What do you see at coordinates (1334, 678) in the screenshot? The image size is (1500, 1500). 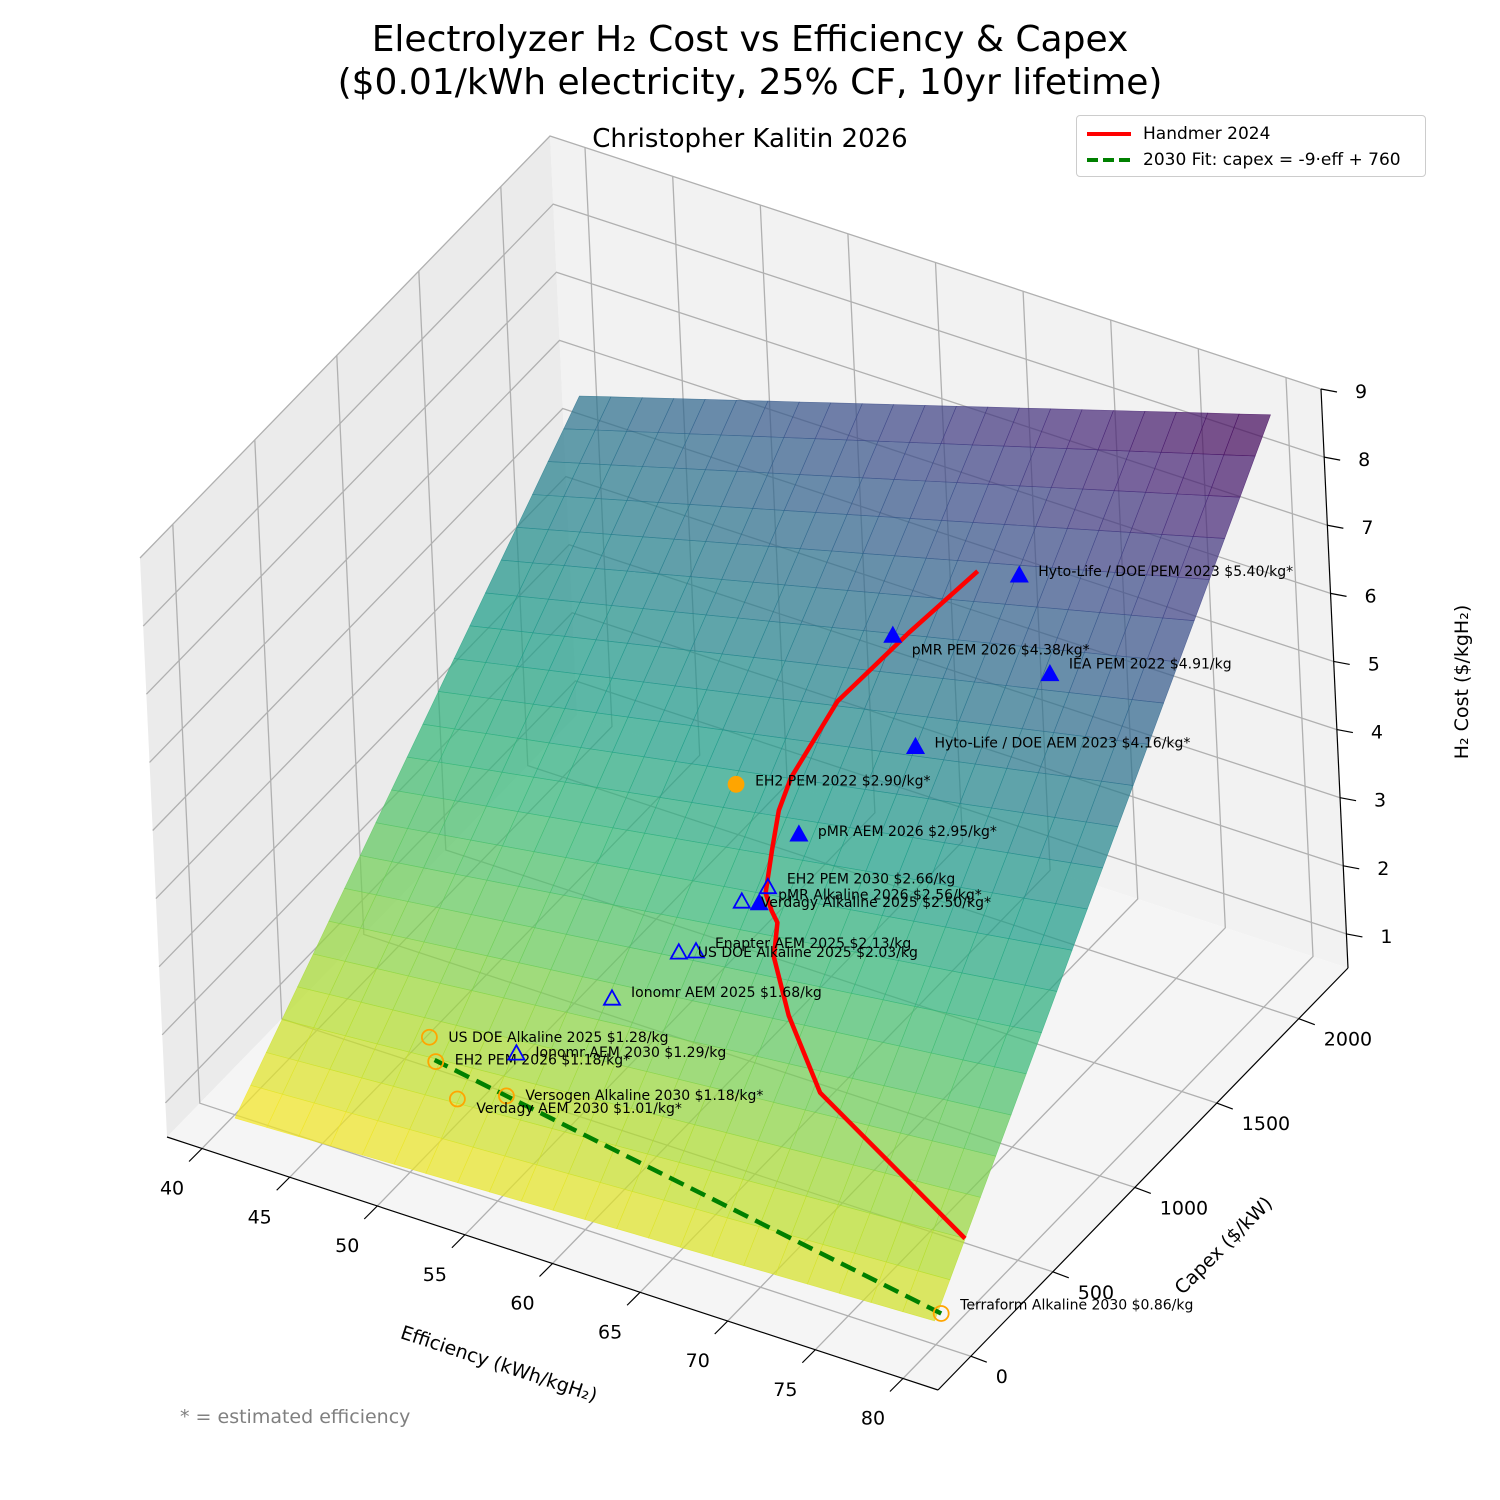 I see `z-axis-line` at bounding box center [1334, 678].